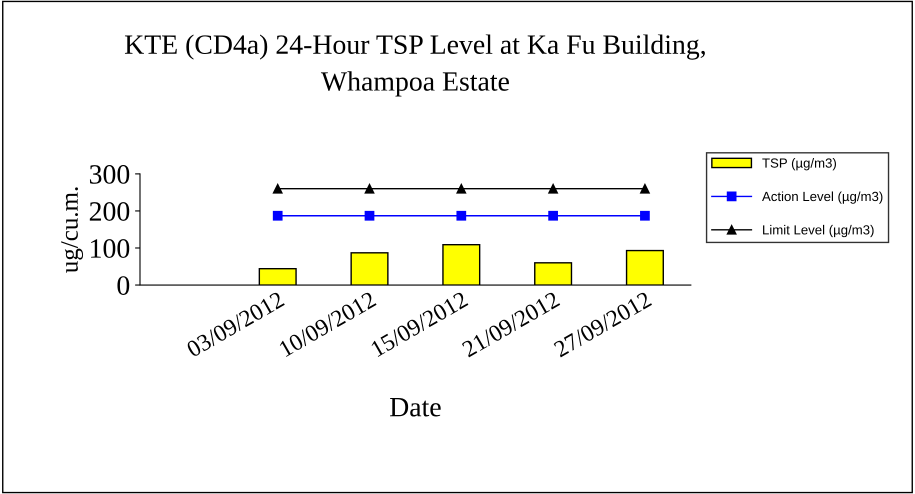  Describe the element at coordinates (72, 230) in the screenshot. I see `y-axis-title: ug/cu.m.` at that location.